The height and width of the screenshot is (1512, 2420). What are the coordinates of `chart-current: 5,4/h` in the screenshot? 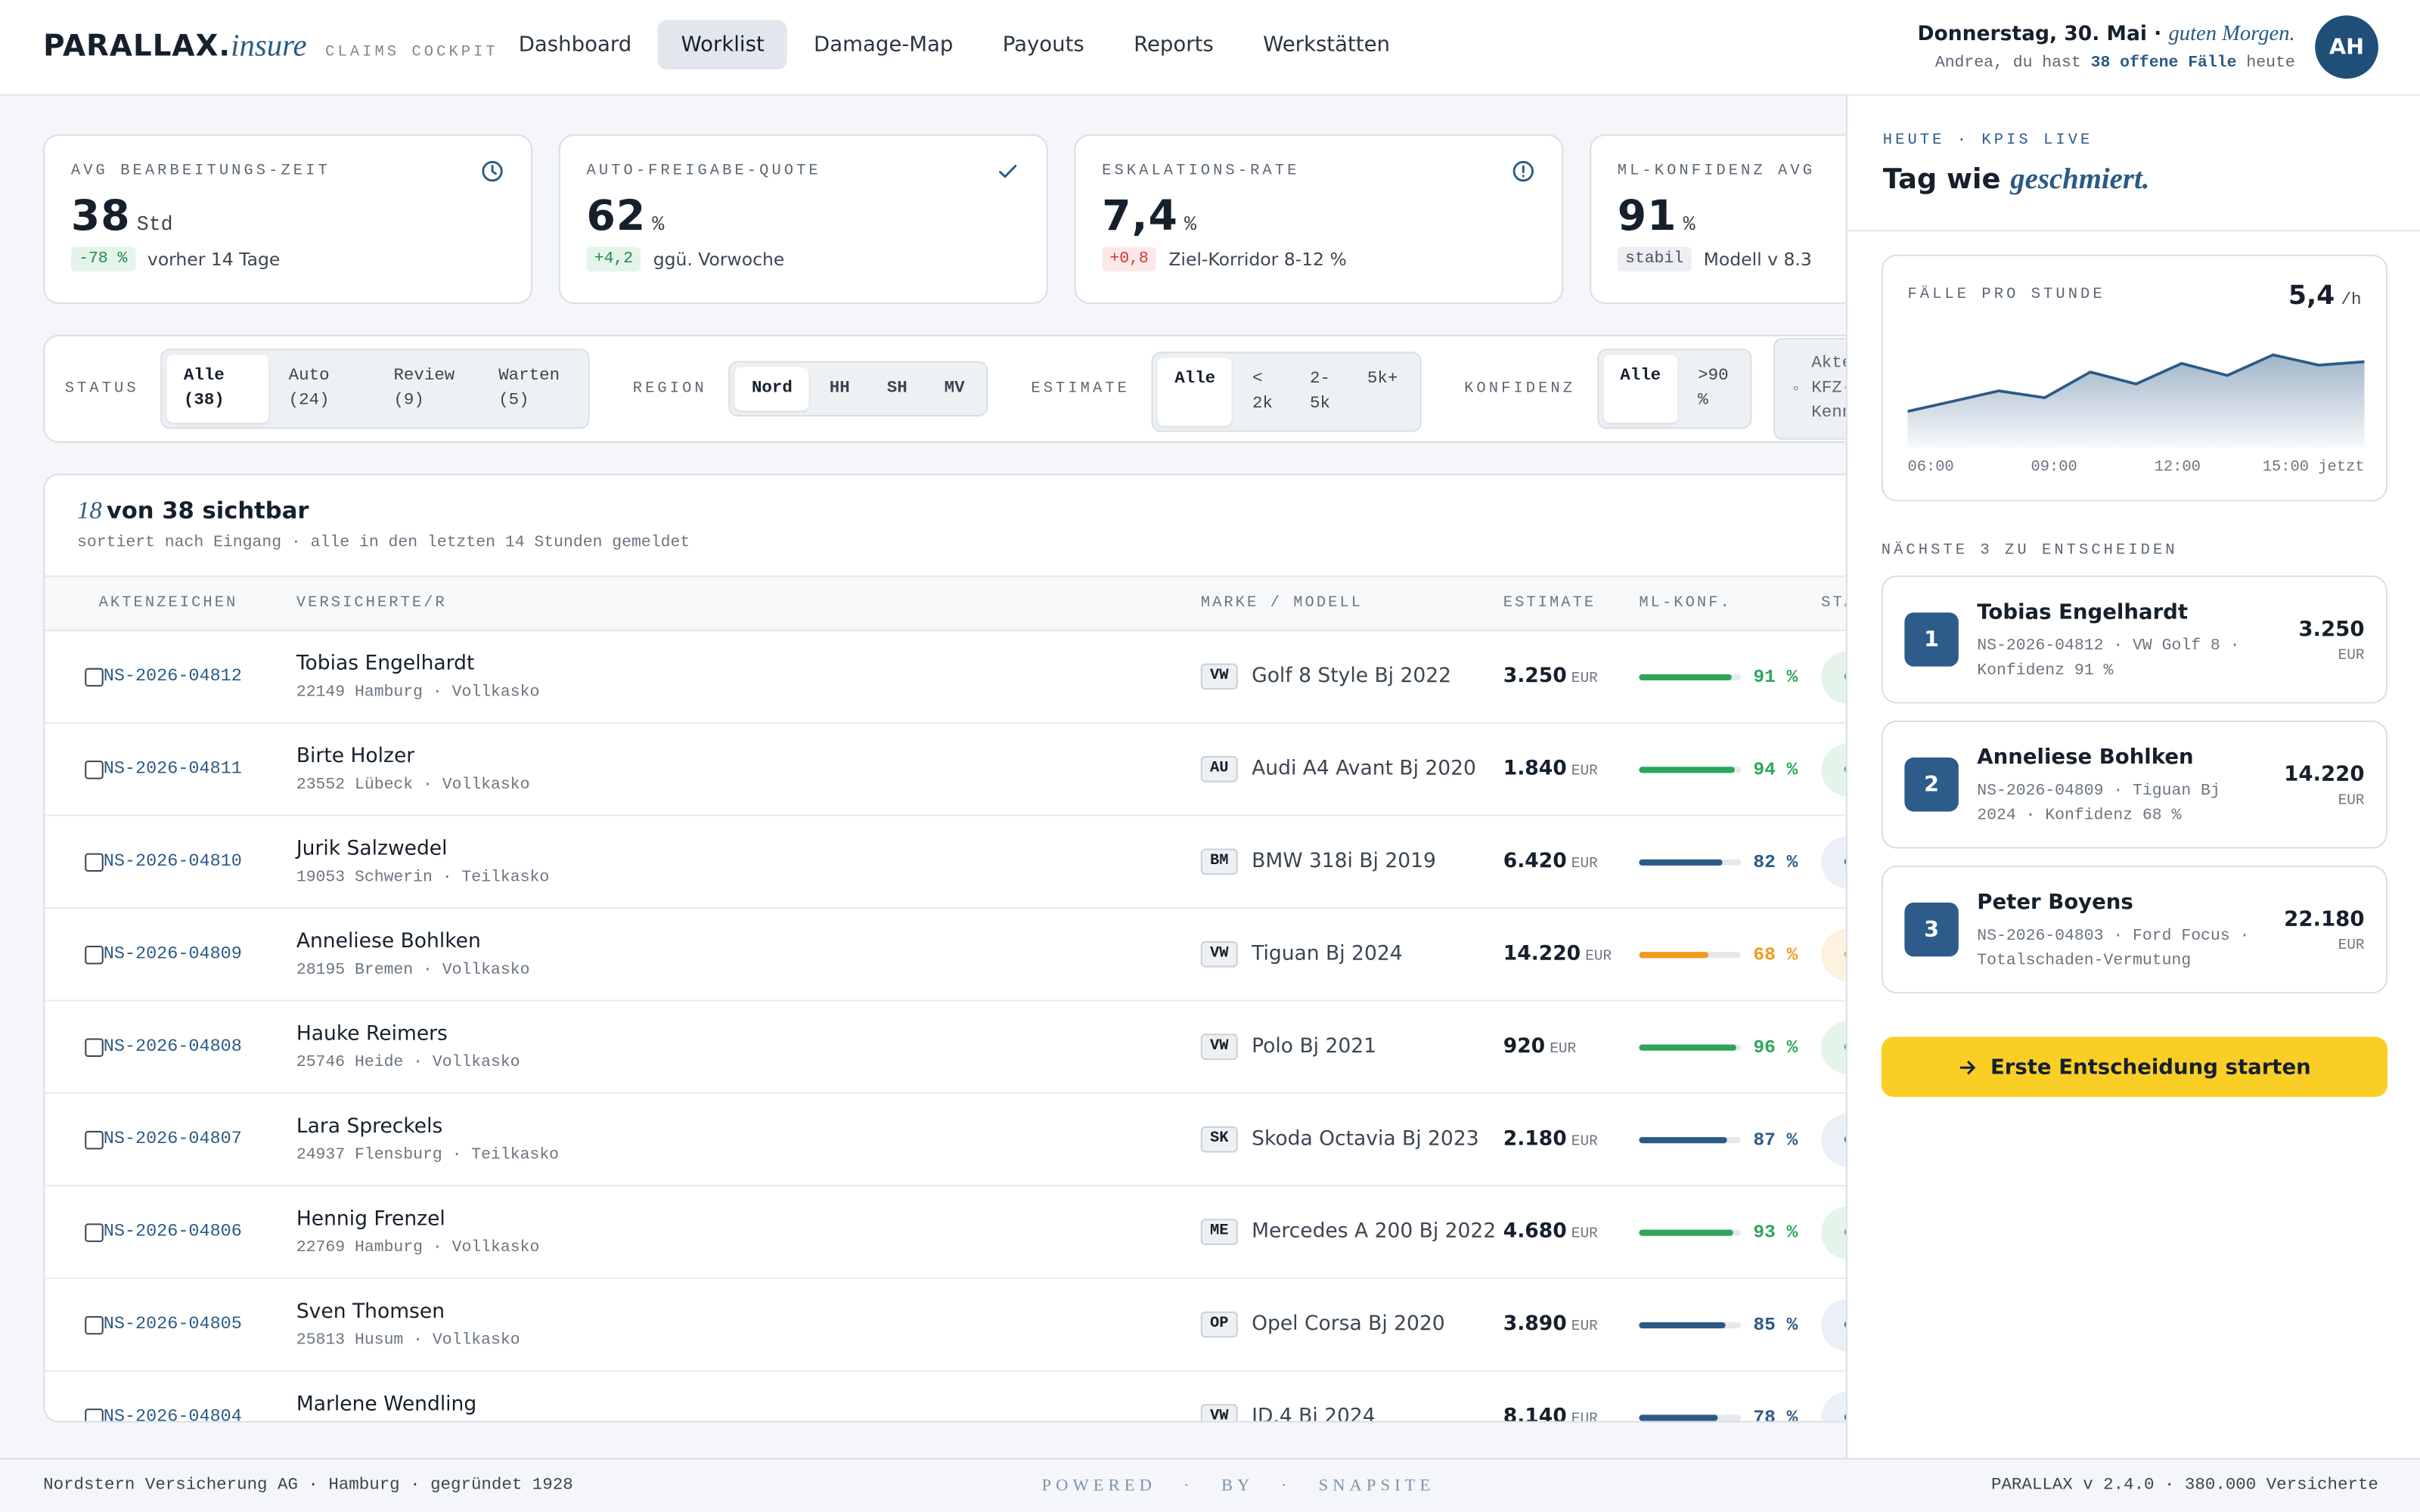 It's located at (2325, 295).